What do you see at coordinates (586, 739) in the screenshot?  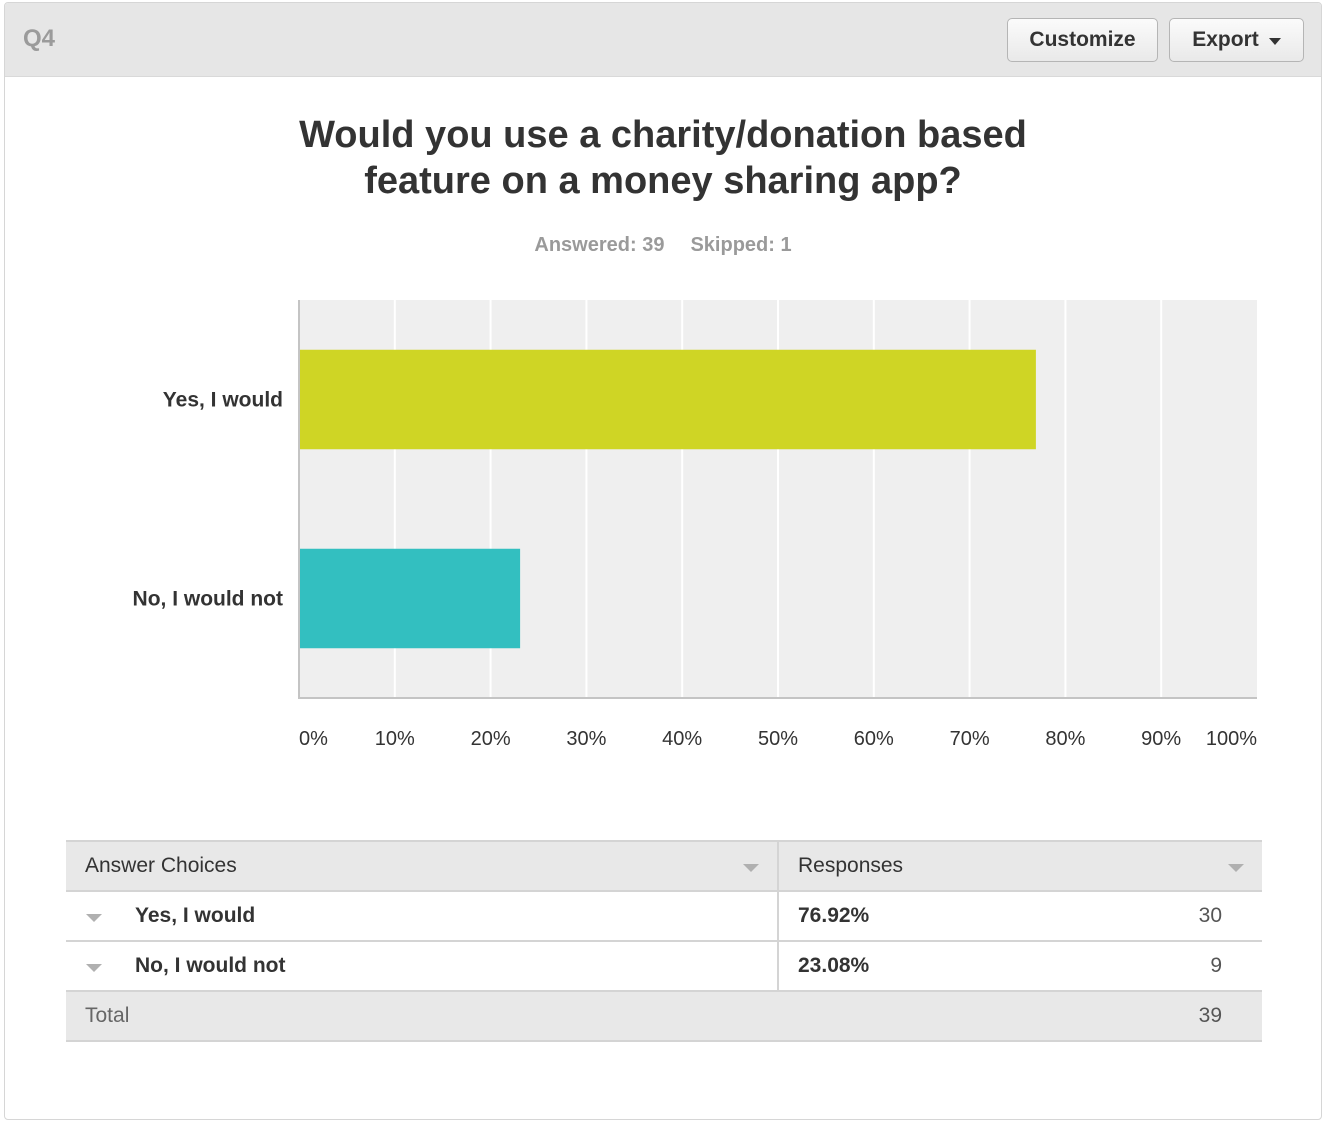 I see `x-tick-label: 30%` at bounding box center [586, 739].